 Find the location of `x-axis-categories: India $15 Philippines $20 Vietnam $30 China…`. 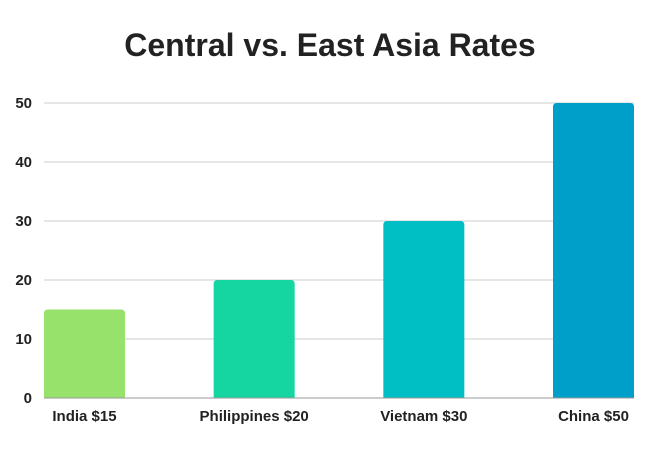

x-axis-categories: India $15 Philippines $20 Vietnam $30 China… is located at coordinates (340, 416).